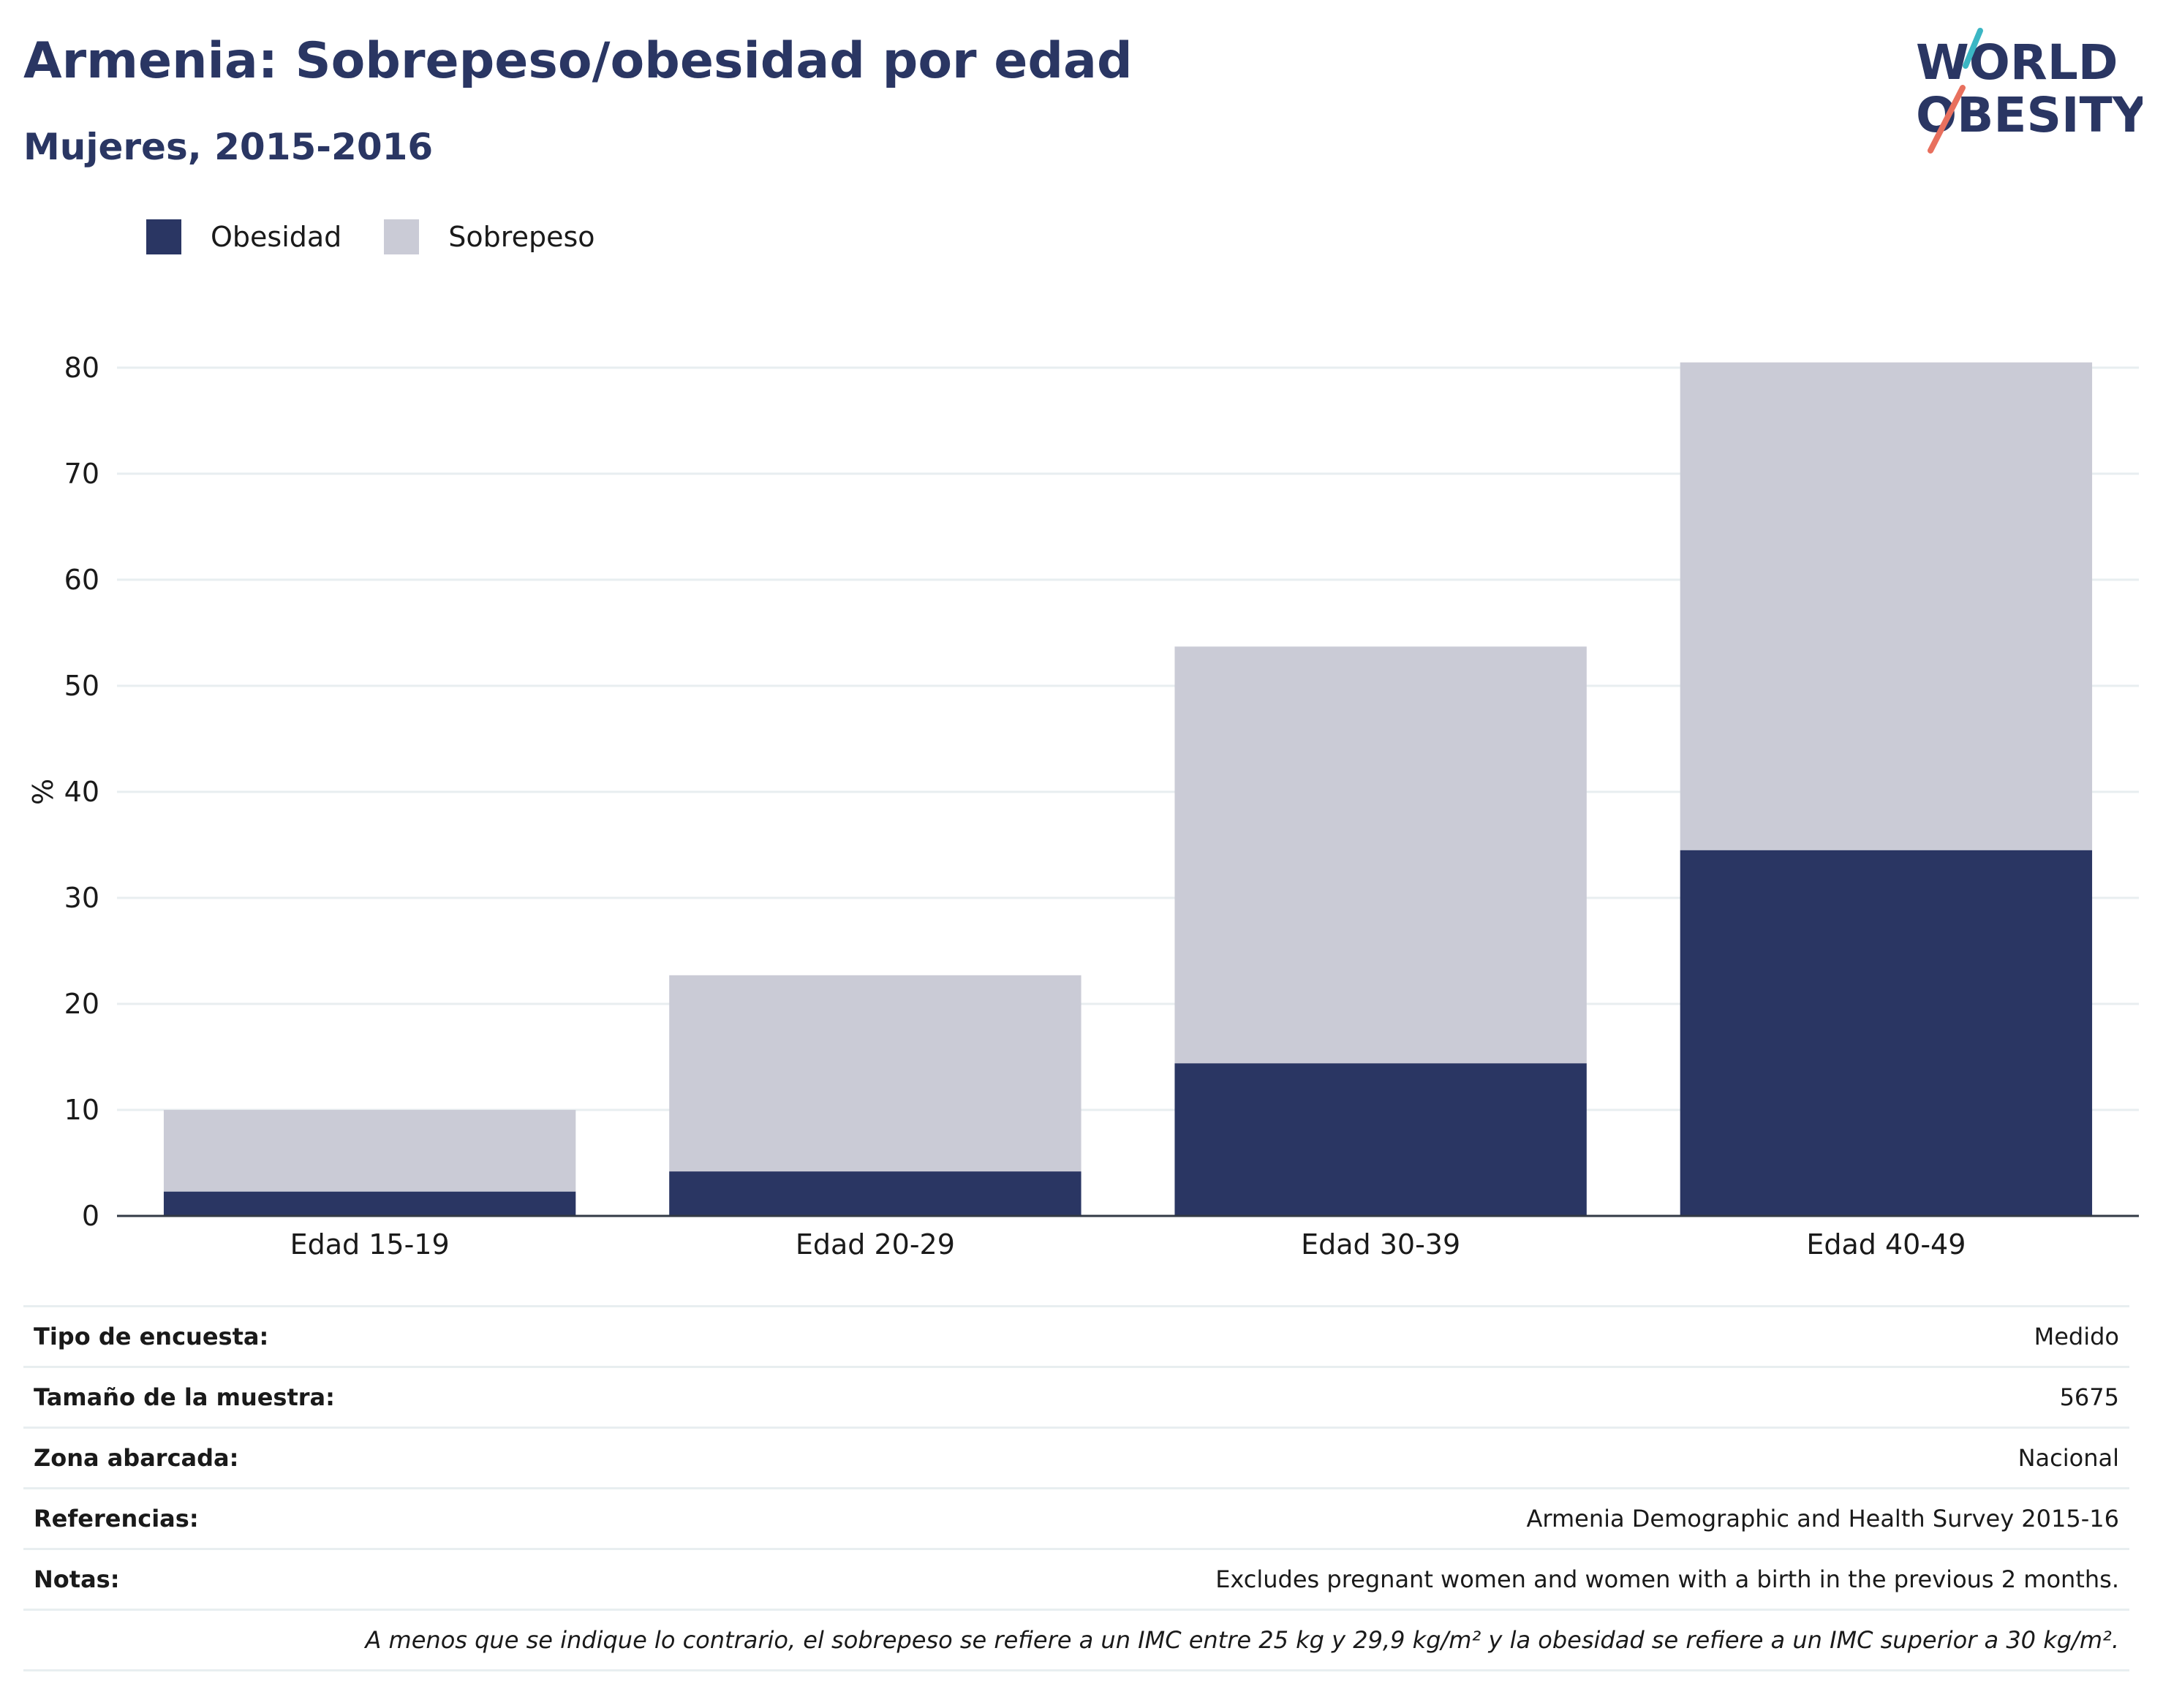 The image size is (2163, 1708). Describe the element at coordinates (295, 1518) in the screenshot. I see `info-label: Referencias:` at that location.